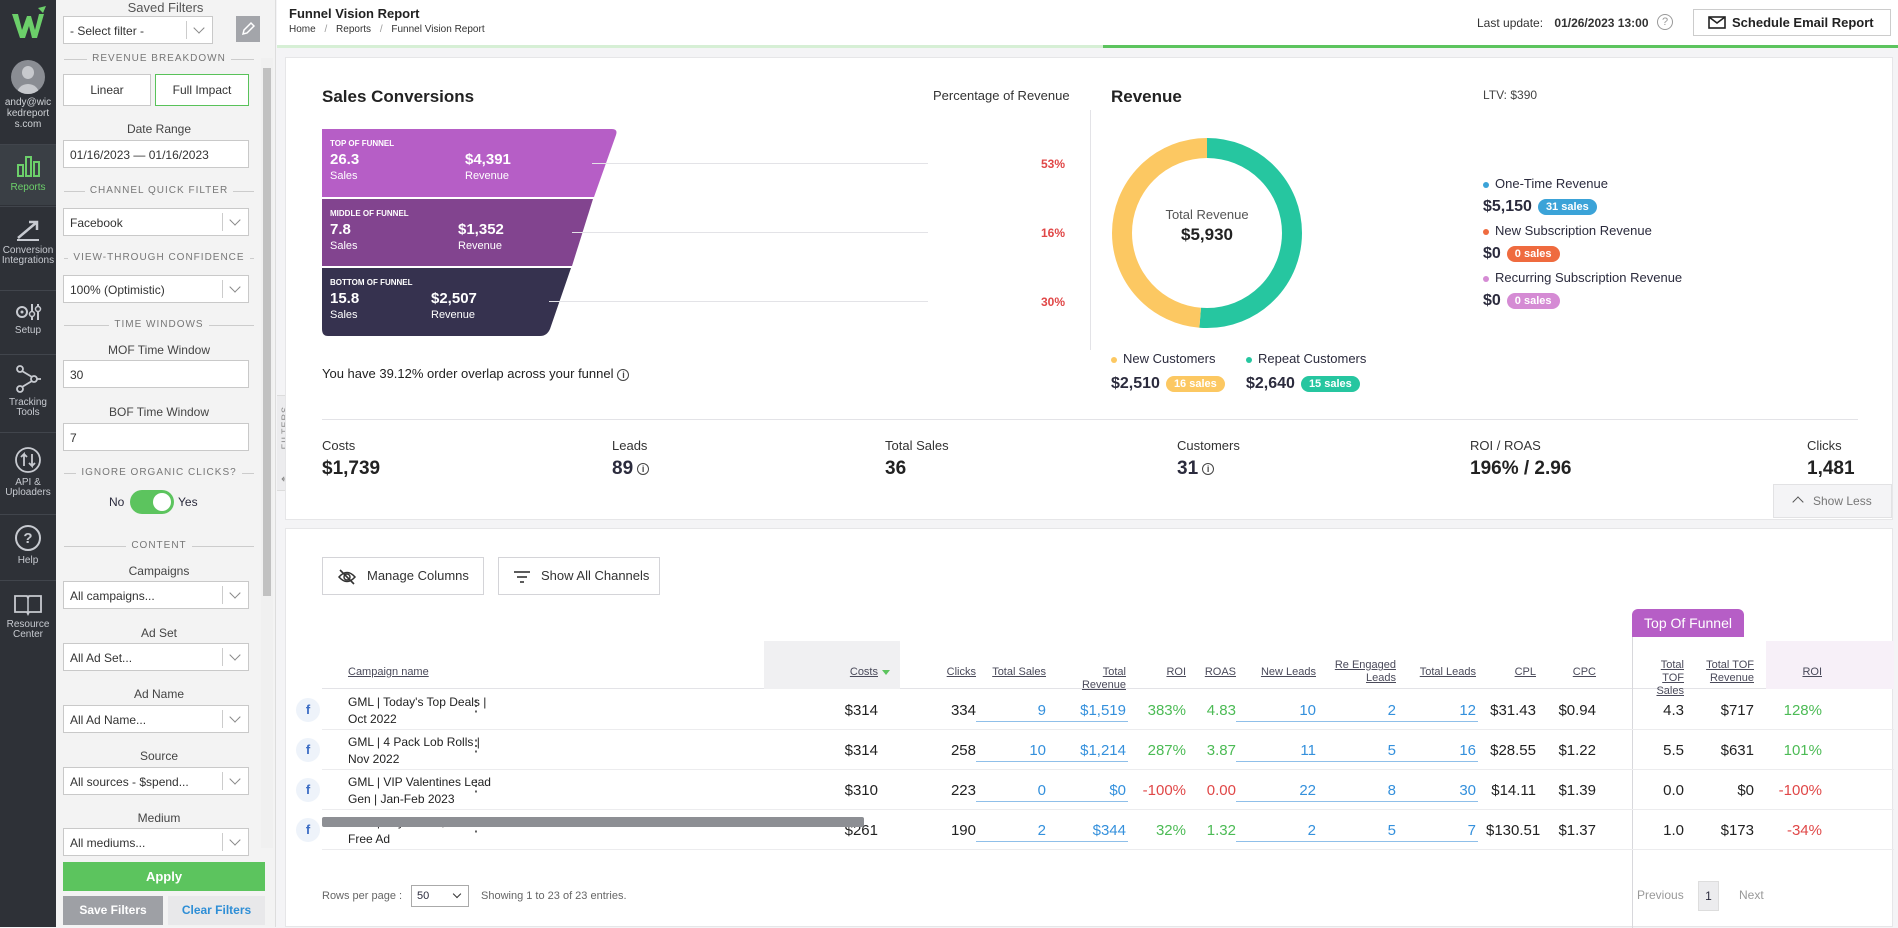 This screenshot has width=1898, height=928. Describe the element at coordinates (1447, 672) in the screenshot. I see `col-total-leads: Total Leads` at that location.